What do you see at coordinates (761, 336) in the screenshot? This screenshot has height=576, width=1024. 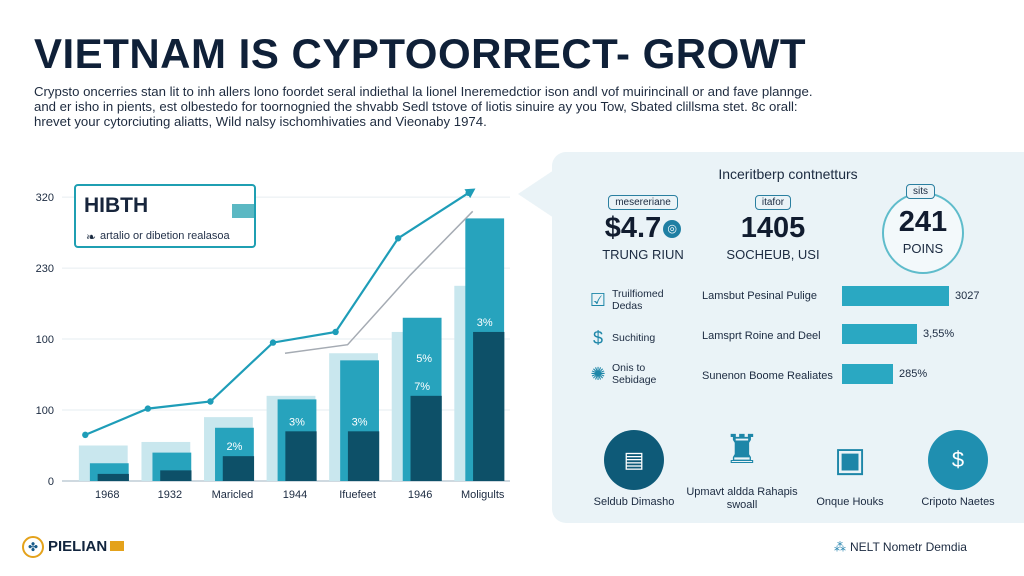 I see `bar-label: Lamsprt Roine and Deel` at bounding box center [761, 336].